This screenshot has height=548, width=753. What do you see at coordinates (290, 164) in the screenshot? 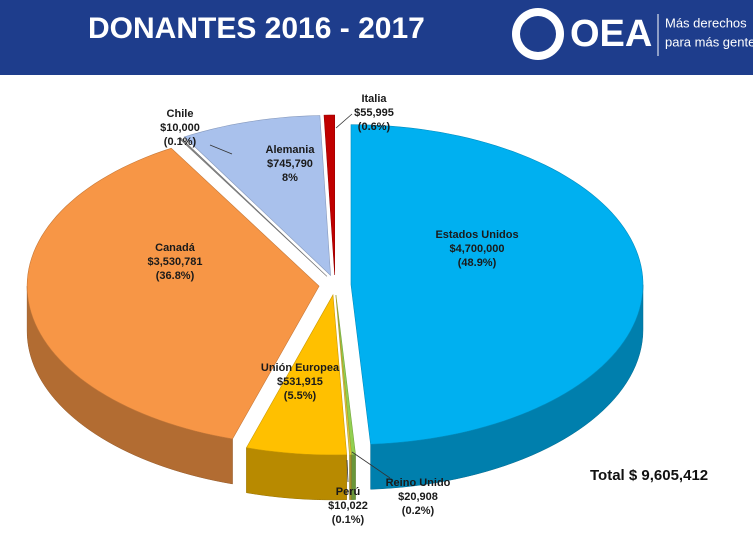
I see `value-label: $745,790` at bounding box center [290, 164].